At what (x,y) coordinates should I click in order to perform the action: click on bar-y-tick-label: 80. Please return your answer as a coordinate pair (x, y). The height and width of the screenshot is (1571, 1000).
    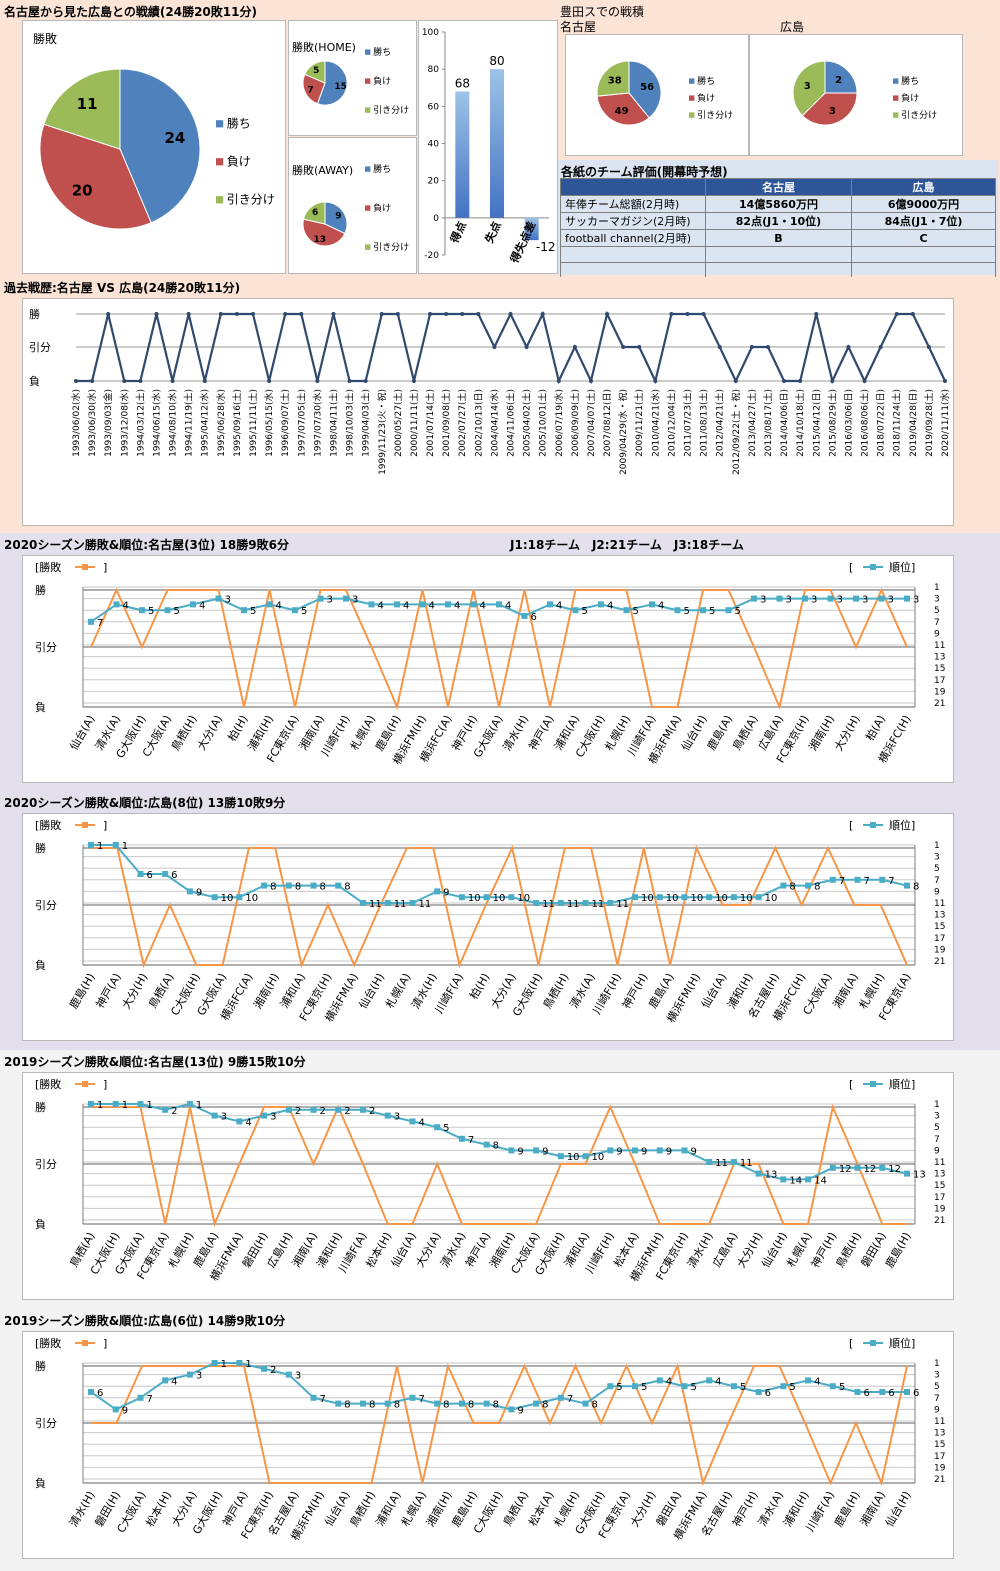
    Looking at the image, I should click on (434, 70).